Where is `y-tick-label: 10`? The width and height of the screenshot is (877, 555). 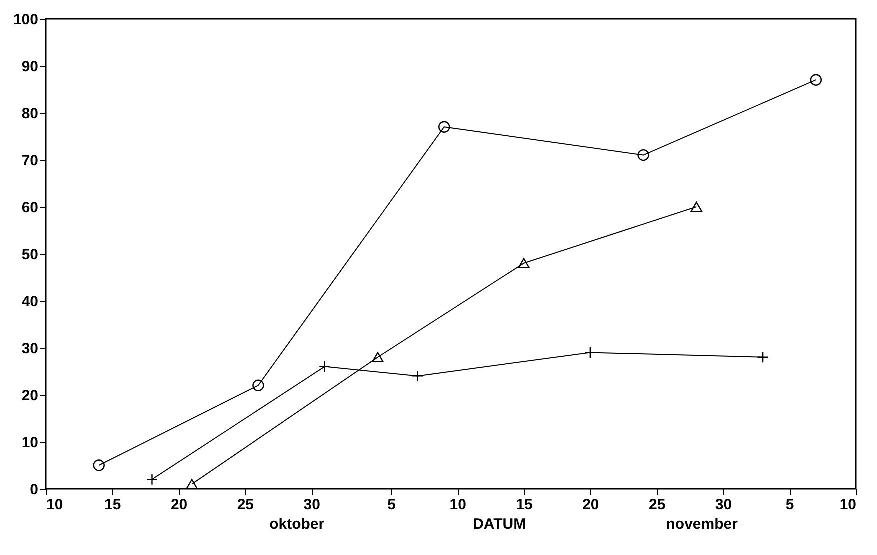
y-tick-label: 10 is located at coordinates (30, 443).